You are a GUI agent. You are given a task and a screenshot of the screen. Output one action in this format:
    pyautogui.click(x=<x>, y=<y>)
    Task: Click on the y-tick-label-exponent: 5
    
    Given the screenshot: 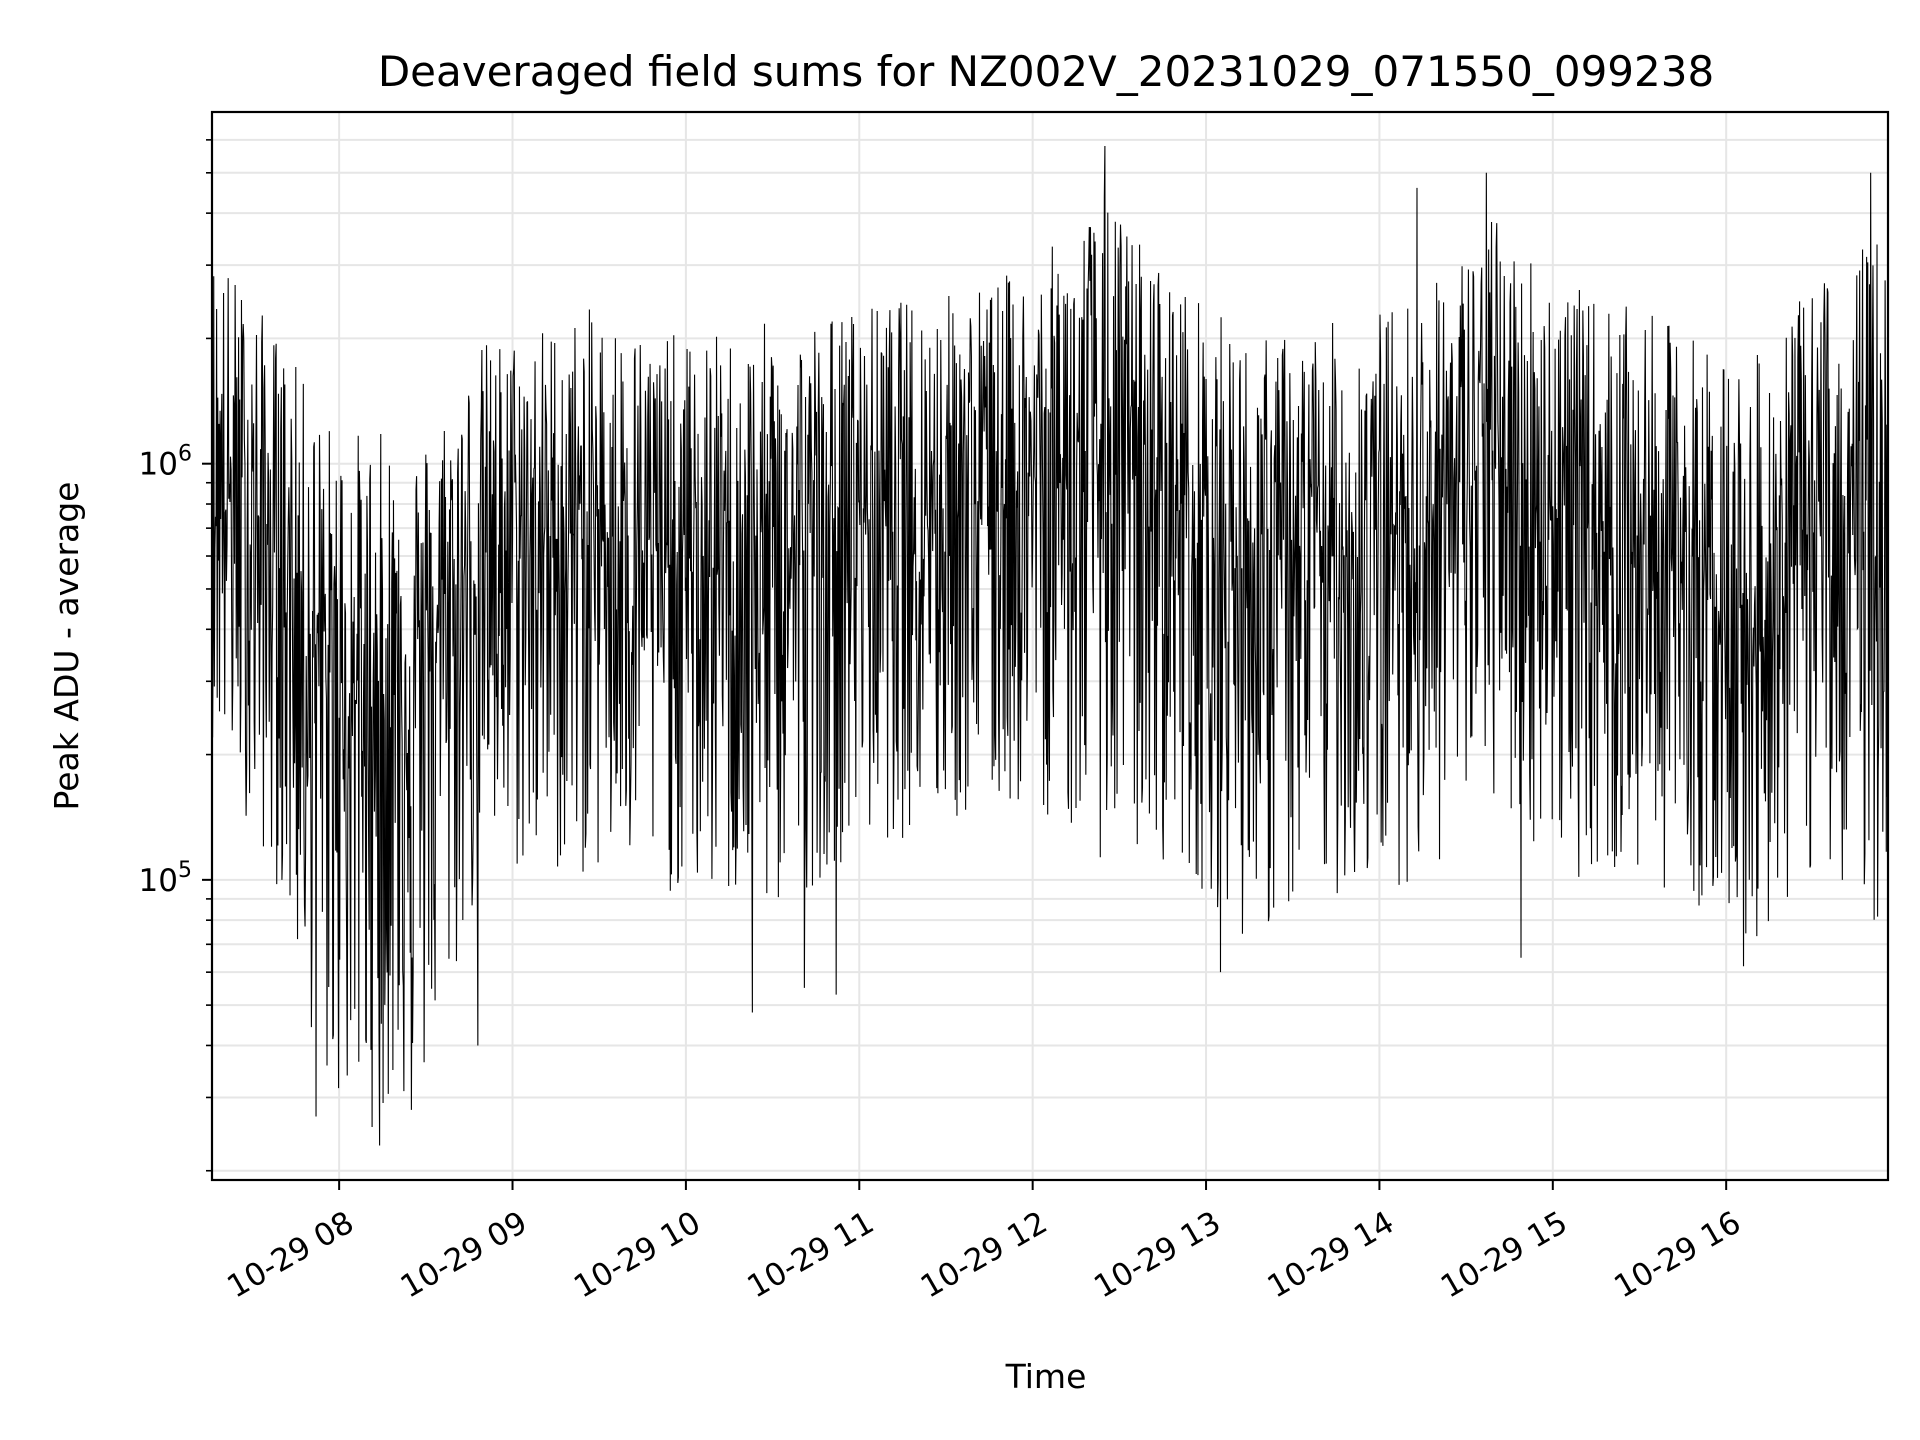 What is the action you would take?
    pyautogui.click(x=185, y=870)
    